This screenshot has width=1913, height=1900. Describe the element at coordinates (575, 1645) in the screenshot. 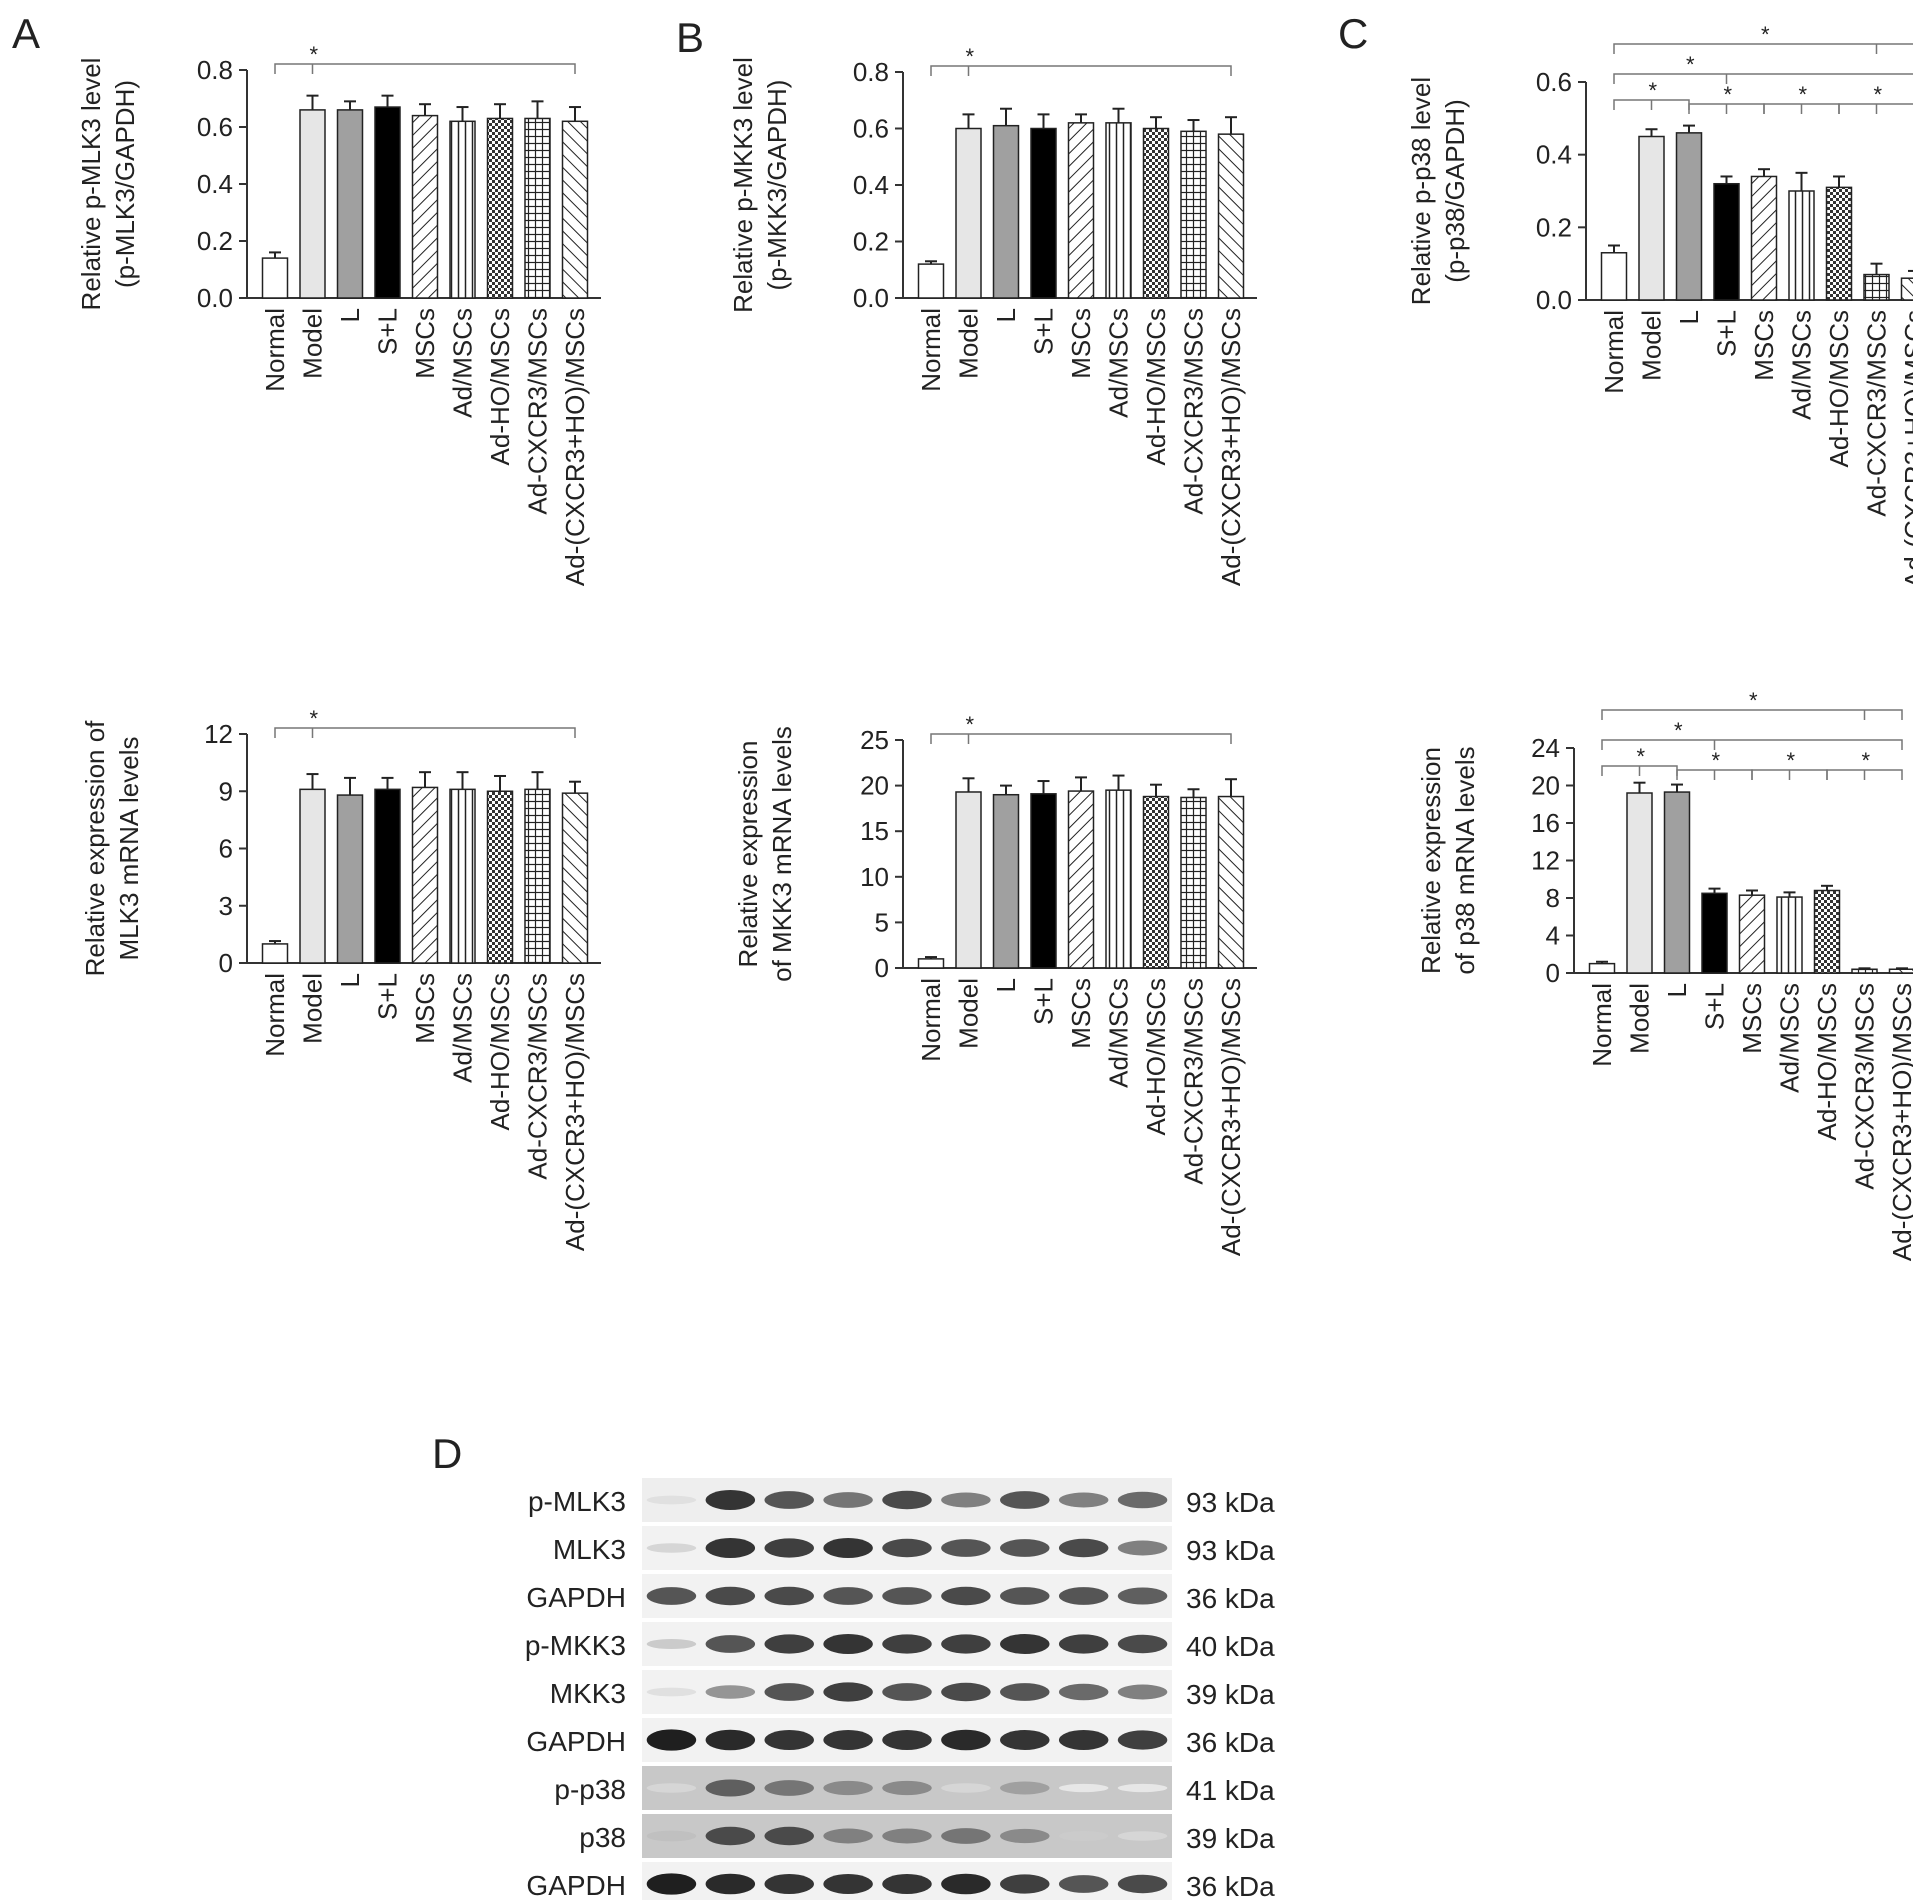

I see `blot-protein-label: p-MKK3` at that location.